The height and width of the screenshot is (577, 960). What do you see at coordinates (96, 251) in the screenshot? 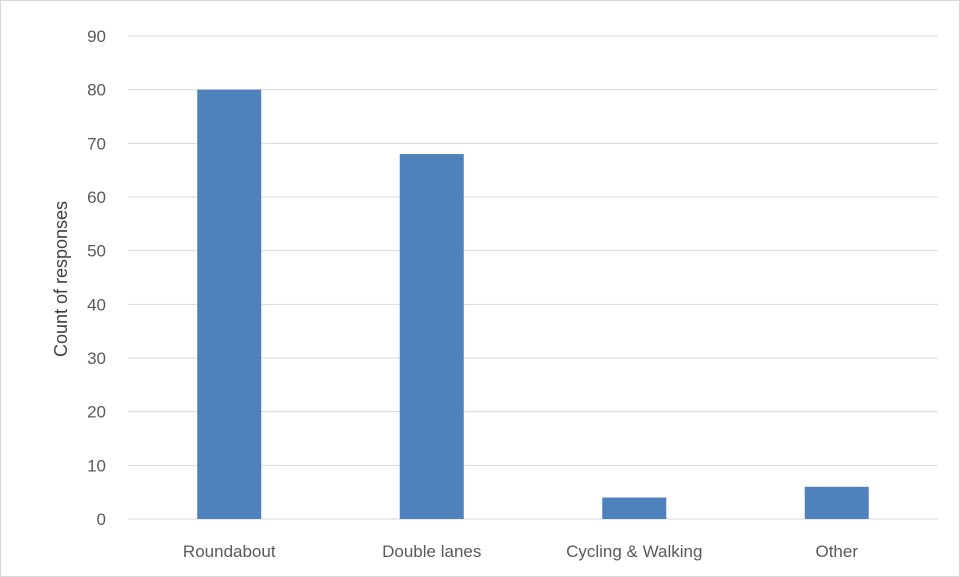
I see `y-tick-label: 50` at bounding box center [96, 251].